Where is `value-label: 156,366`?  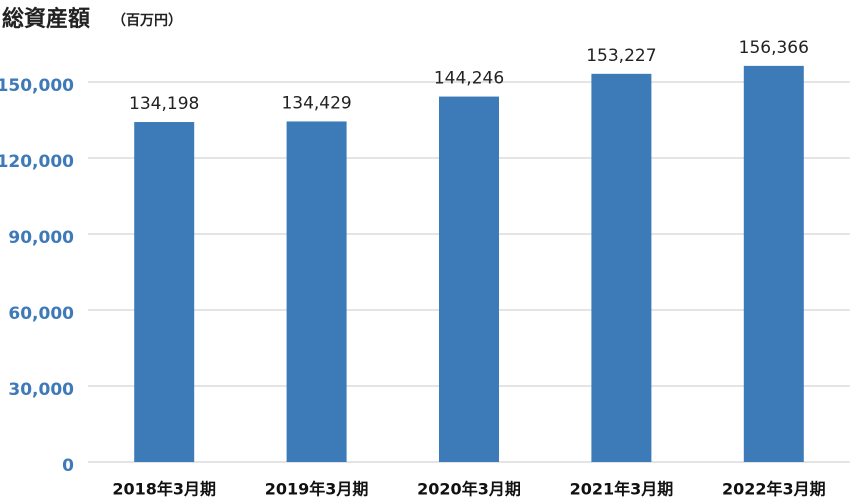
value-label: 156,366 is located at coordinates (774, 48).